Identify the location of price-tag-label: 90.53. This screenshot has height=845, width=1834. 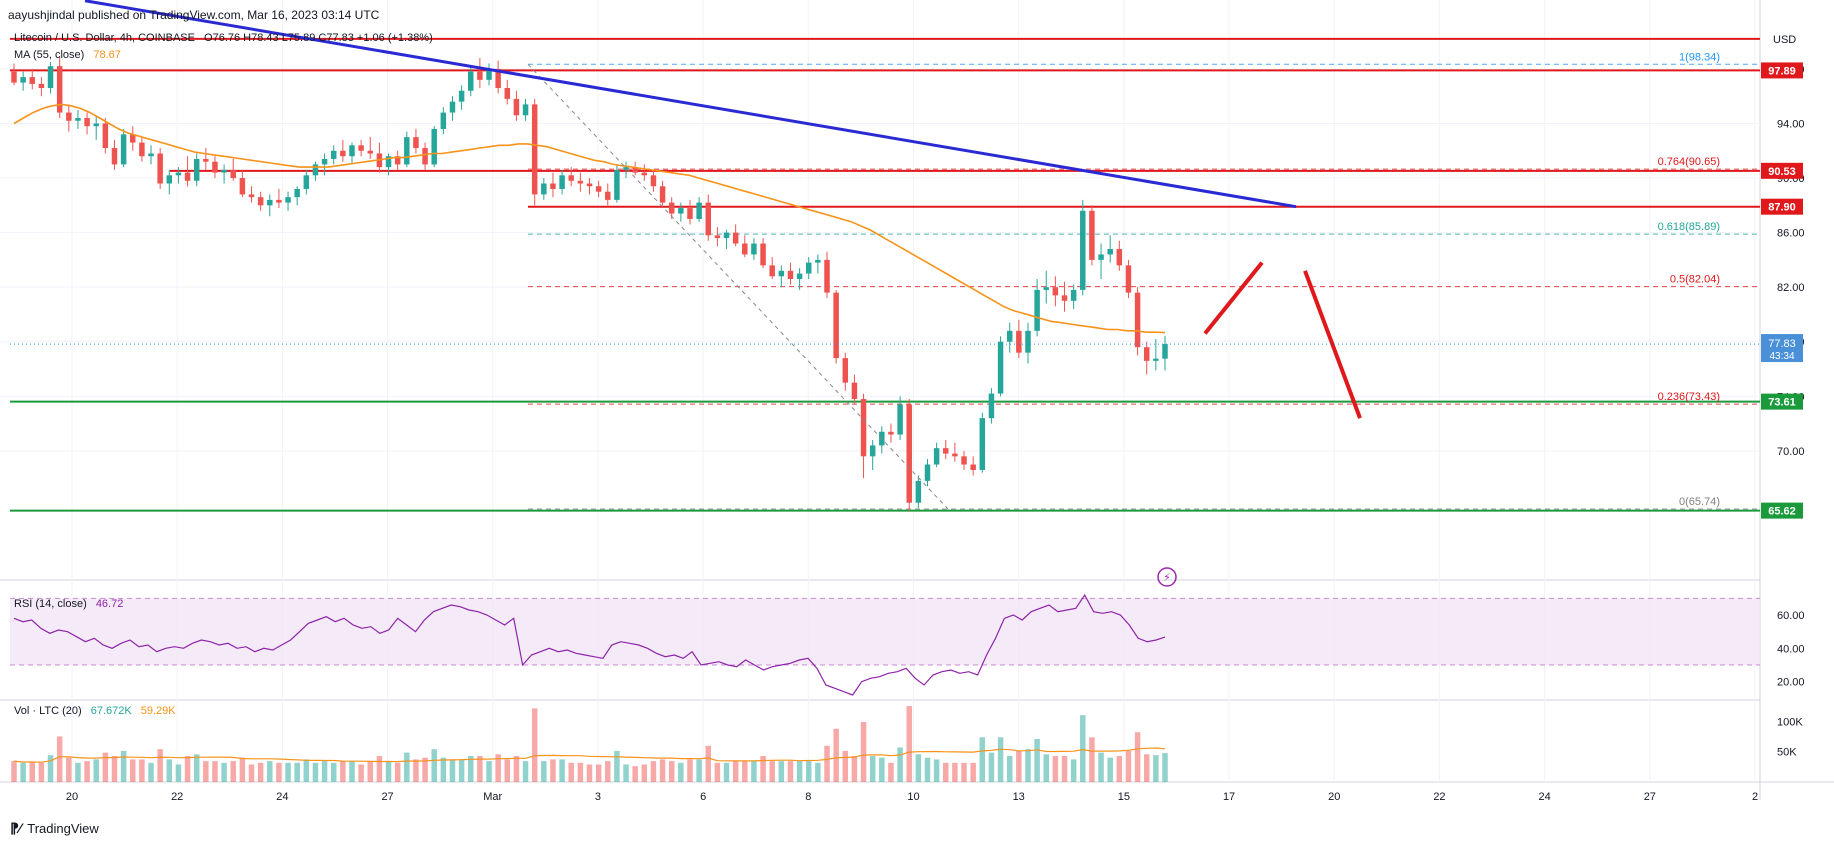
(1782, 172).